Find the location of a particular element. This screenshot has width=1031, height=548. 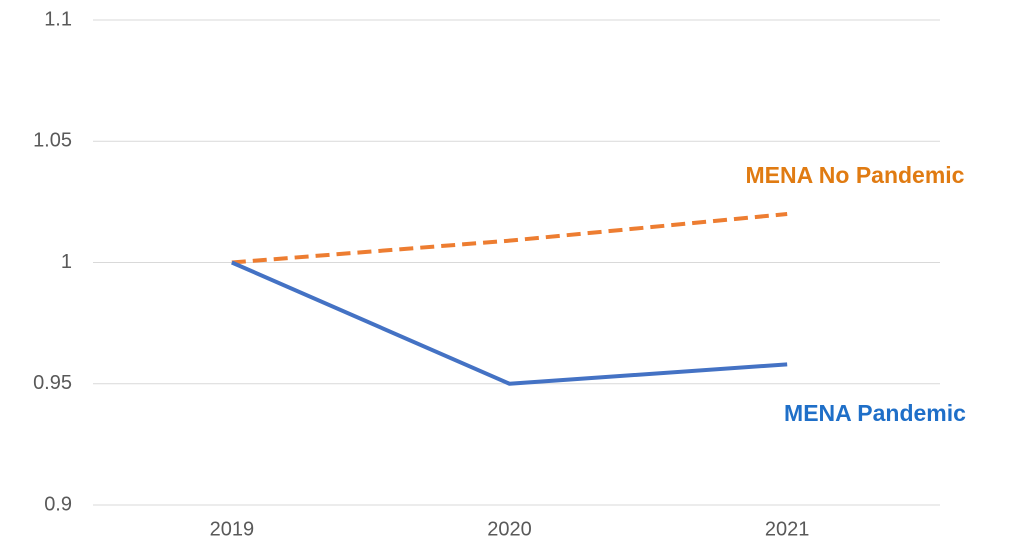

series-label: MENA Pandemic is located at coordinates (875, 413).